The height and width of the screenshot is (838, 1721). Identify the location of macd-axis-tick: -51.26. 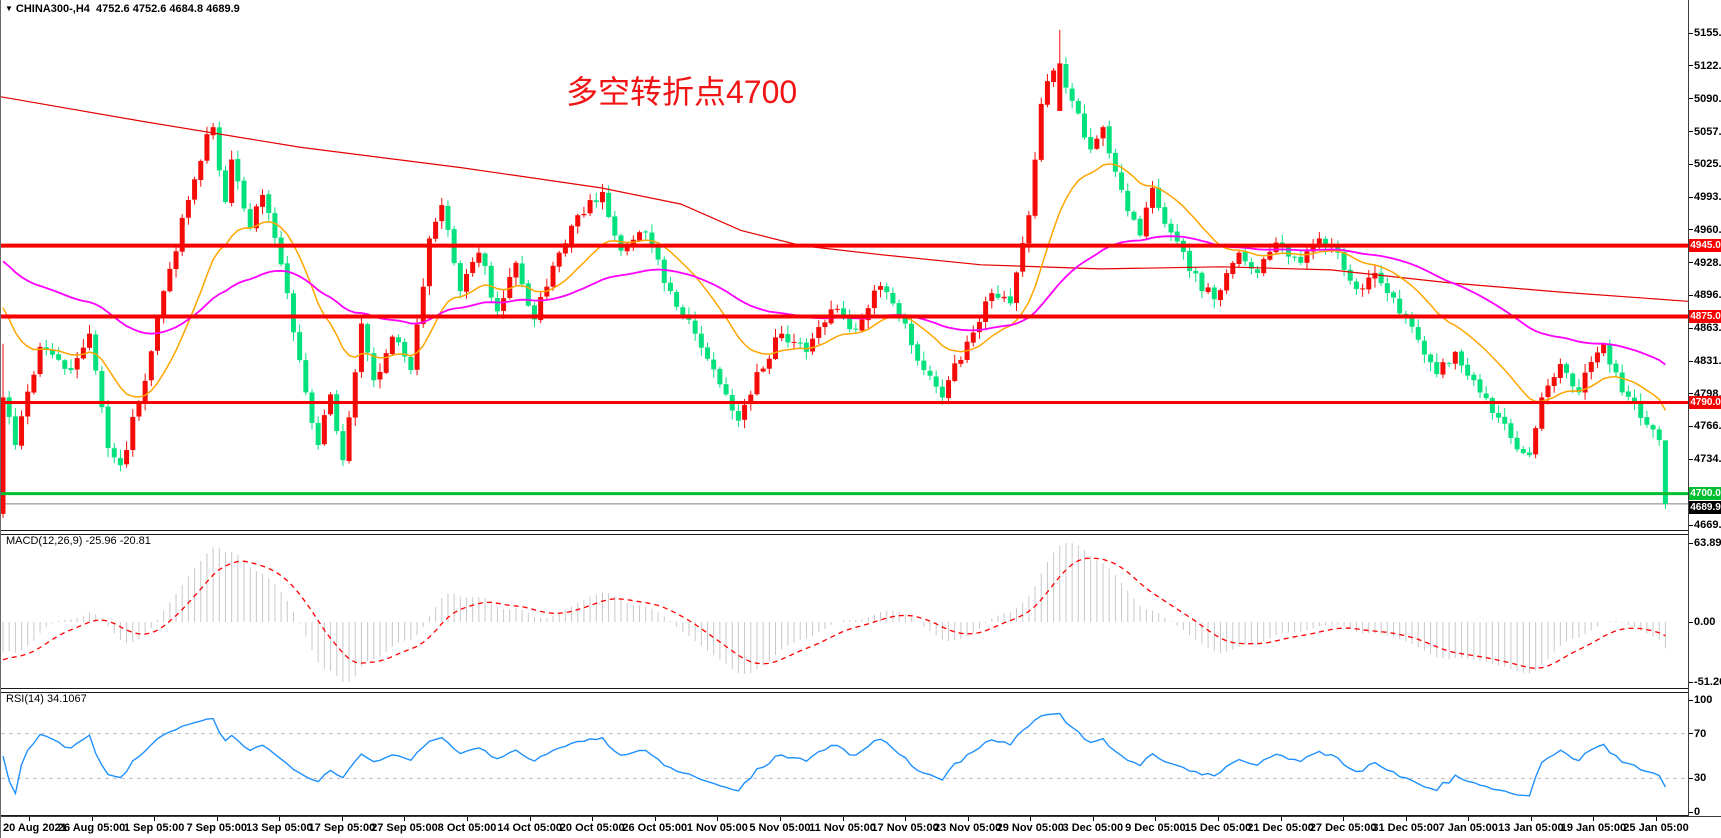
(1705, 682).